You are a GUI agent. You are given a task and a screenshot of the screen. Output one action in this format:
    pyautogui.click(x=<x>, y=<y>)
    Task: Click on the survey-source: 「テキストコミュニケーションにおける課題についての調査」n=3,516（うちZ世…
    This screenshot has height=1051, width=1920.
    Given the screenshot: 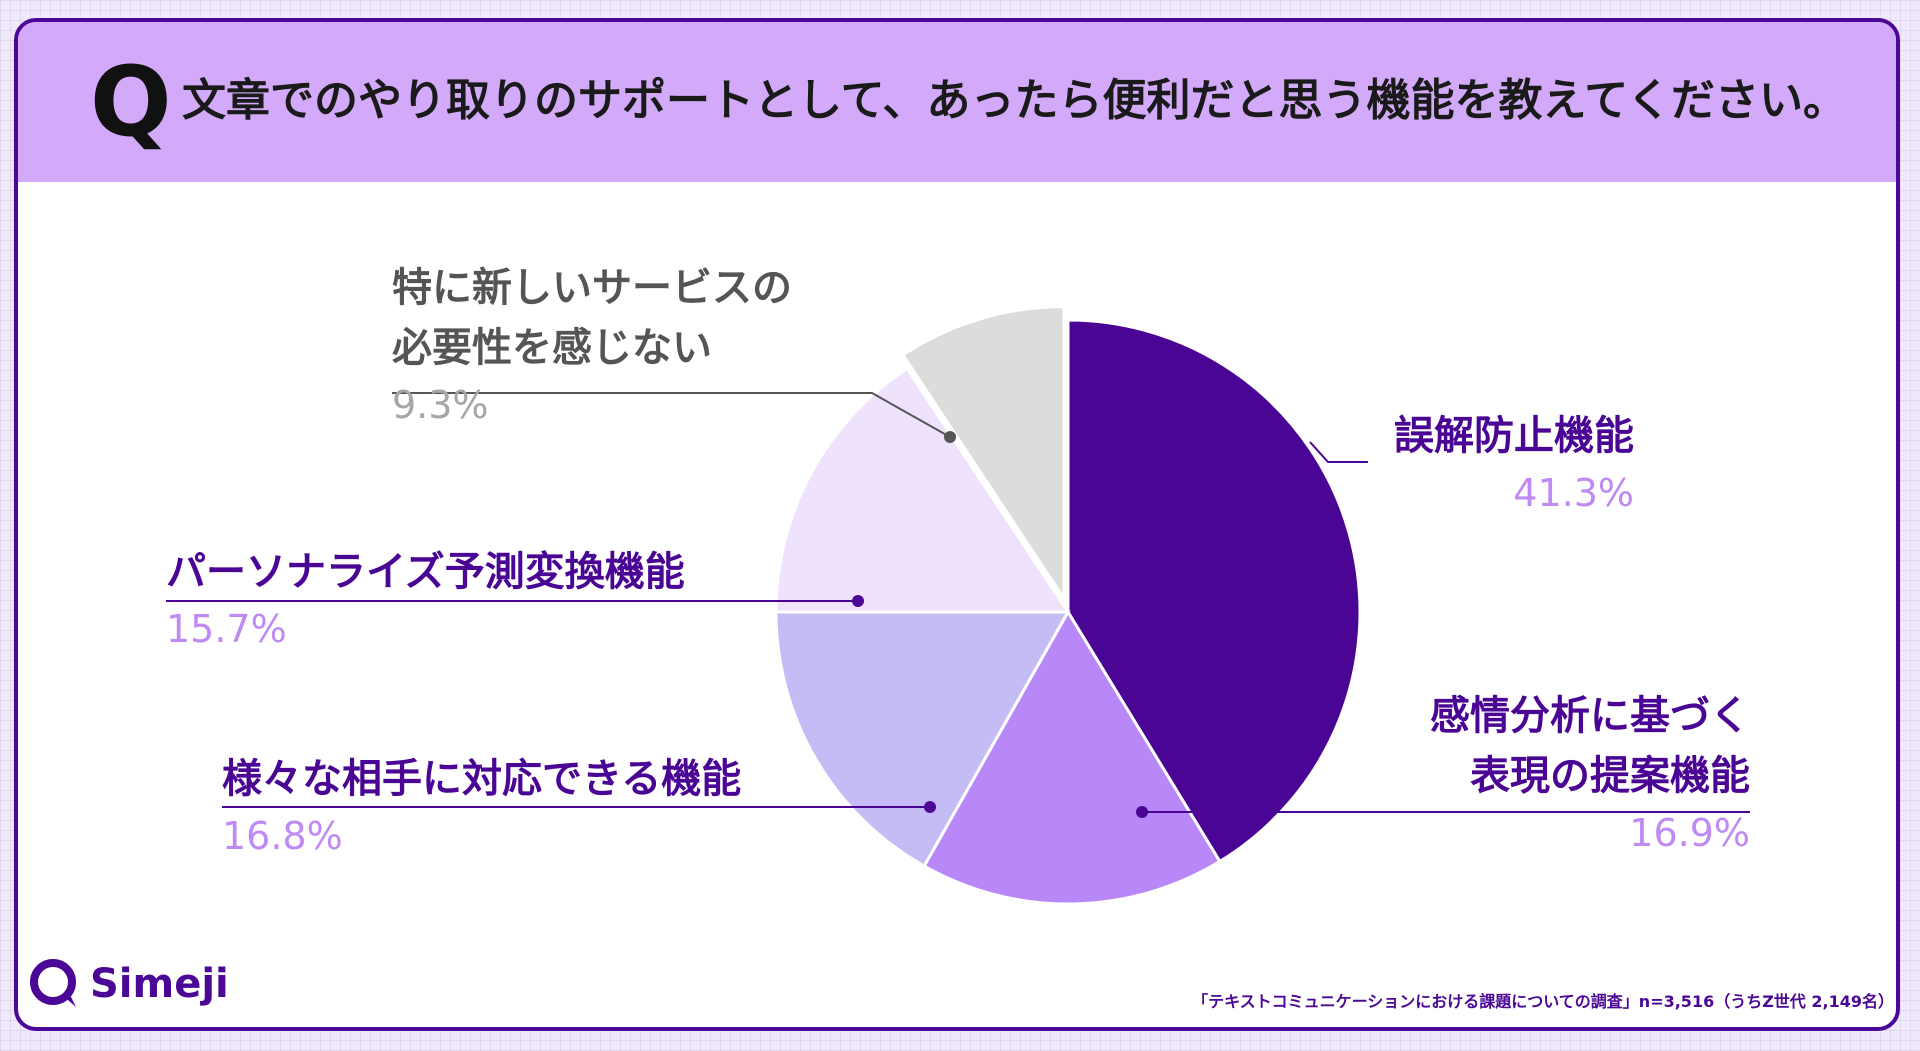 What is the action you would take?
    pyautogui.click(x=1543, y=1001)
    